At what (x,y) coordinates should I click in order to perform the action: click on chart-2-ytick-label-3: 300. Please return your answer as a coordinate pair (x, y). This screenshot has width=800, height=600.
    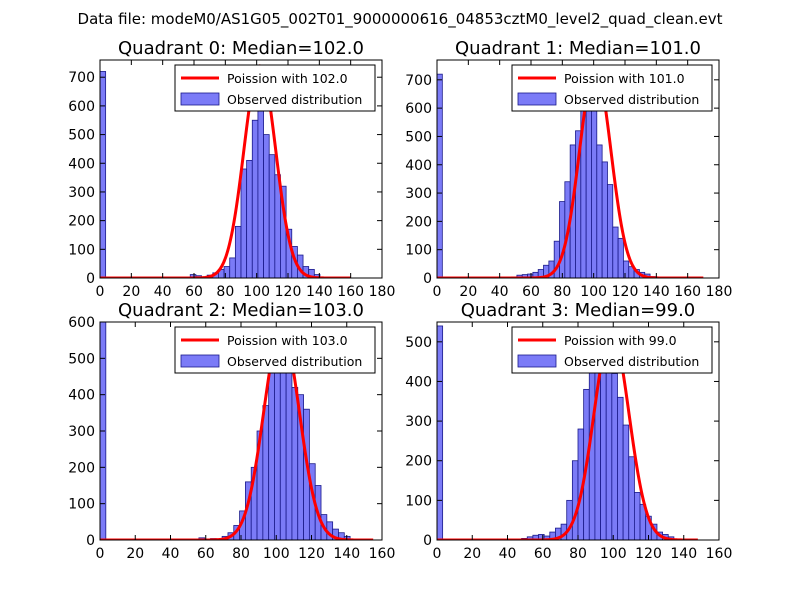
    Looking at the image, I should click on (81, 432).